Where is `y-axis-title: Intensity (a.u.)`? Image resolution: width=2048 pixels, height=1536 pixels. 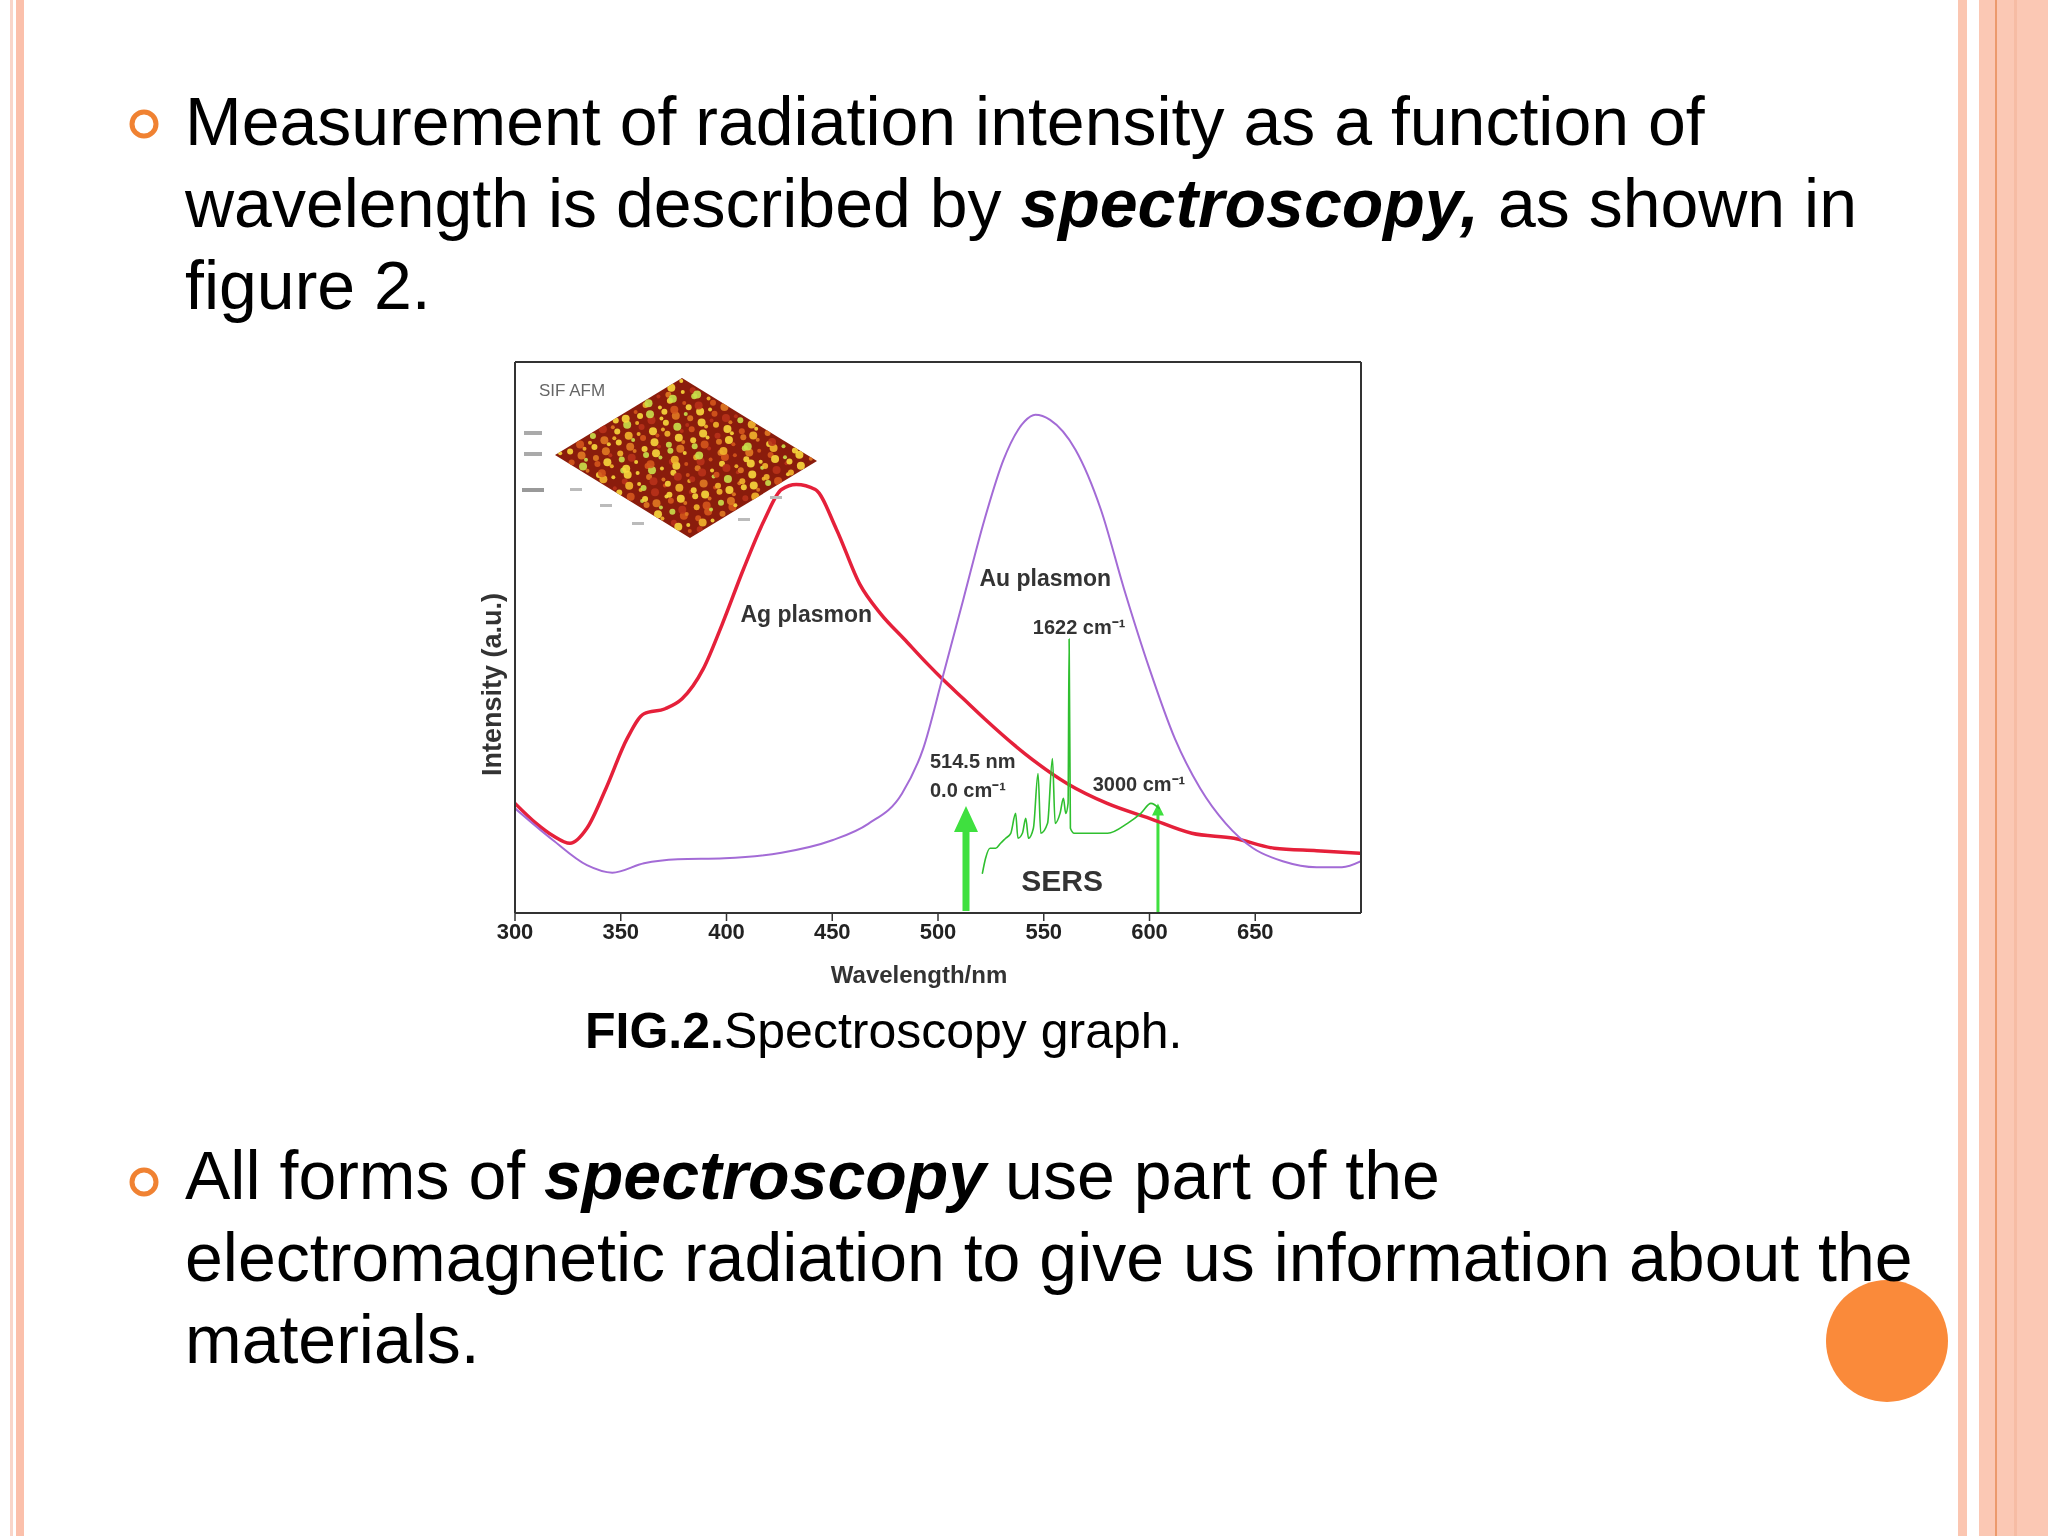 y-axis-title: Intensity (a.u.) is located at coordinates (492, 684).